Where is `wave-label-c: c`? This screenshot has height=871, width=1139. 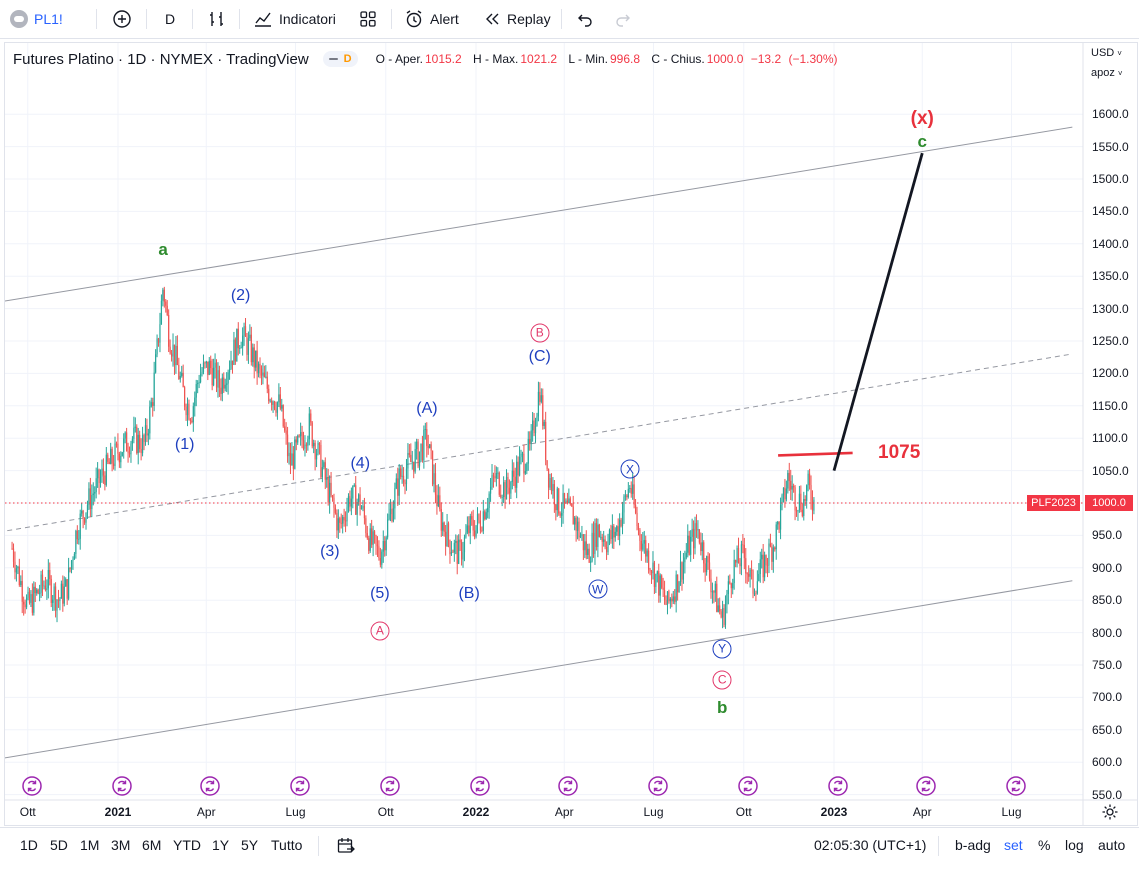 wave-label-c: c is located at coordinates (922, 142).